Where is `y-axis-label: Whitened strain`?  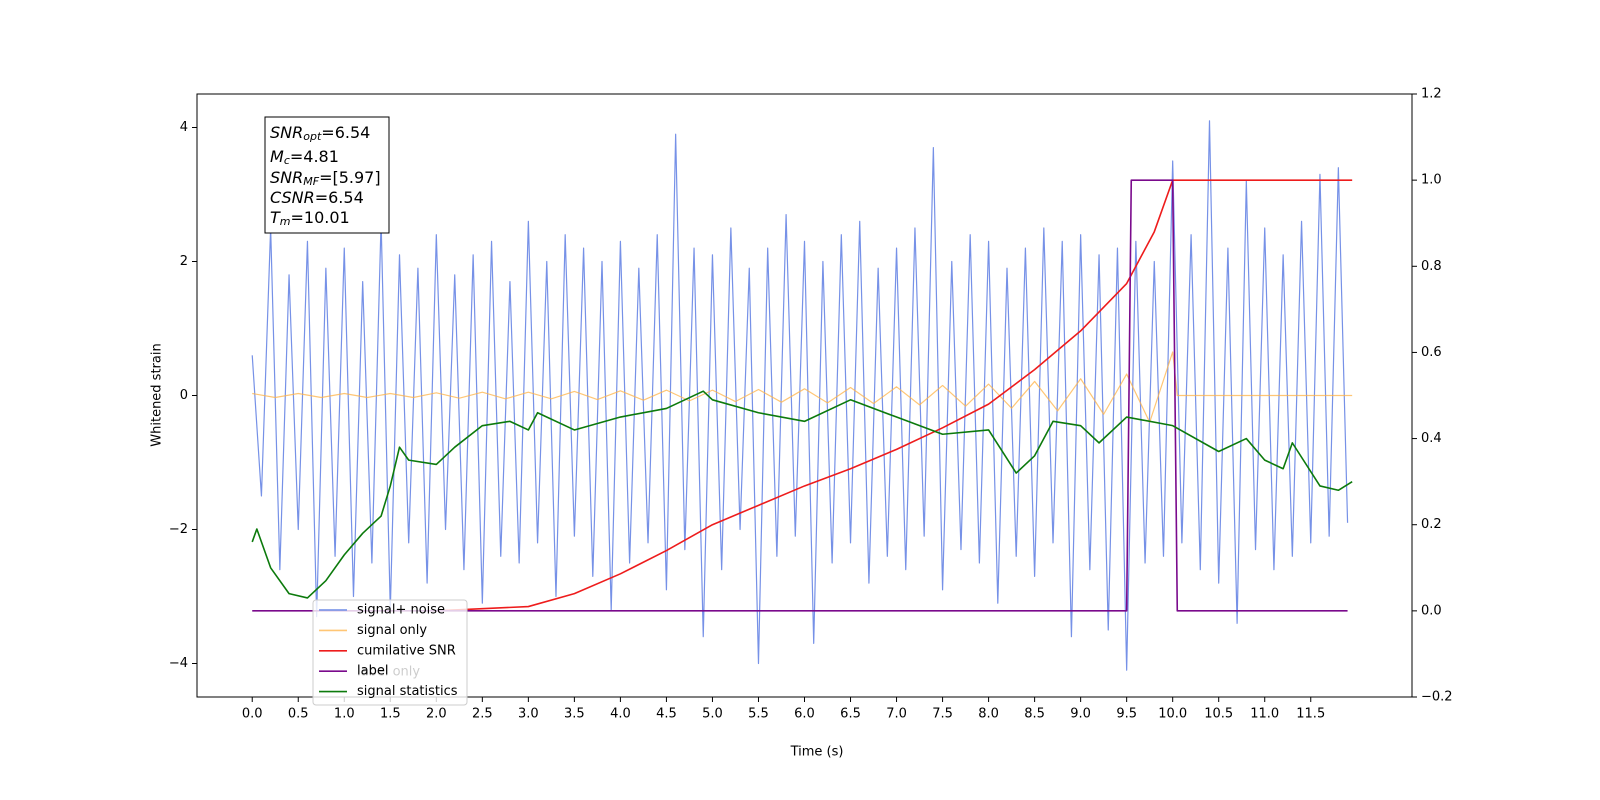
y-axis-label: Whitened strain is located at coordinates (157, 394).